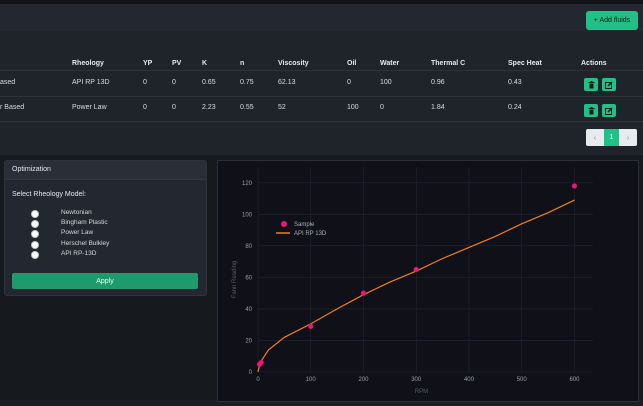 This screenshot has height=406, width=643. Describe the element at coordinates (287, 82) in the screenshot. I see `cell-viscosity: 62.13` at that location.